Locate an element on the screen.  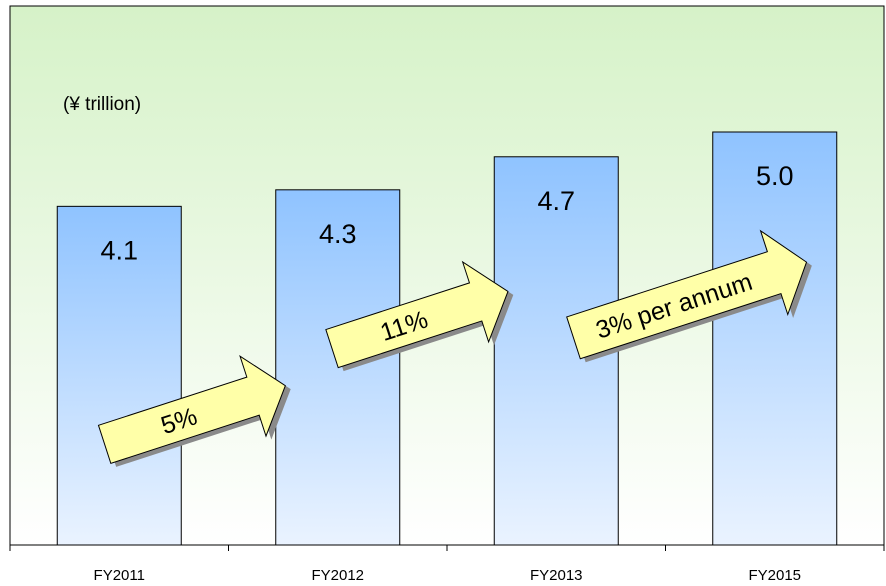
value-label: 4.3 is located at coordinates (338, 234).